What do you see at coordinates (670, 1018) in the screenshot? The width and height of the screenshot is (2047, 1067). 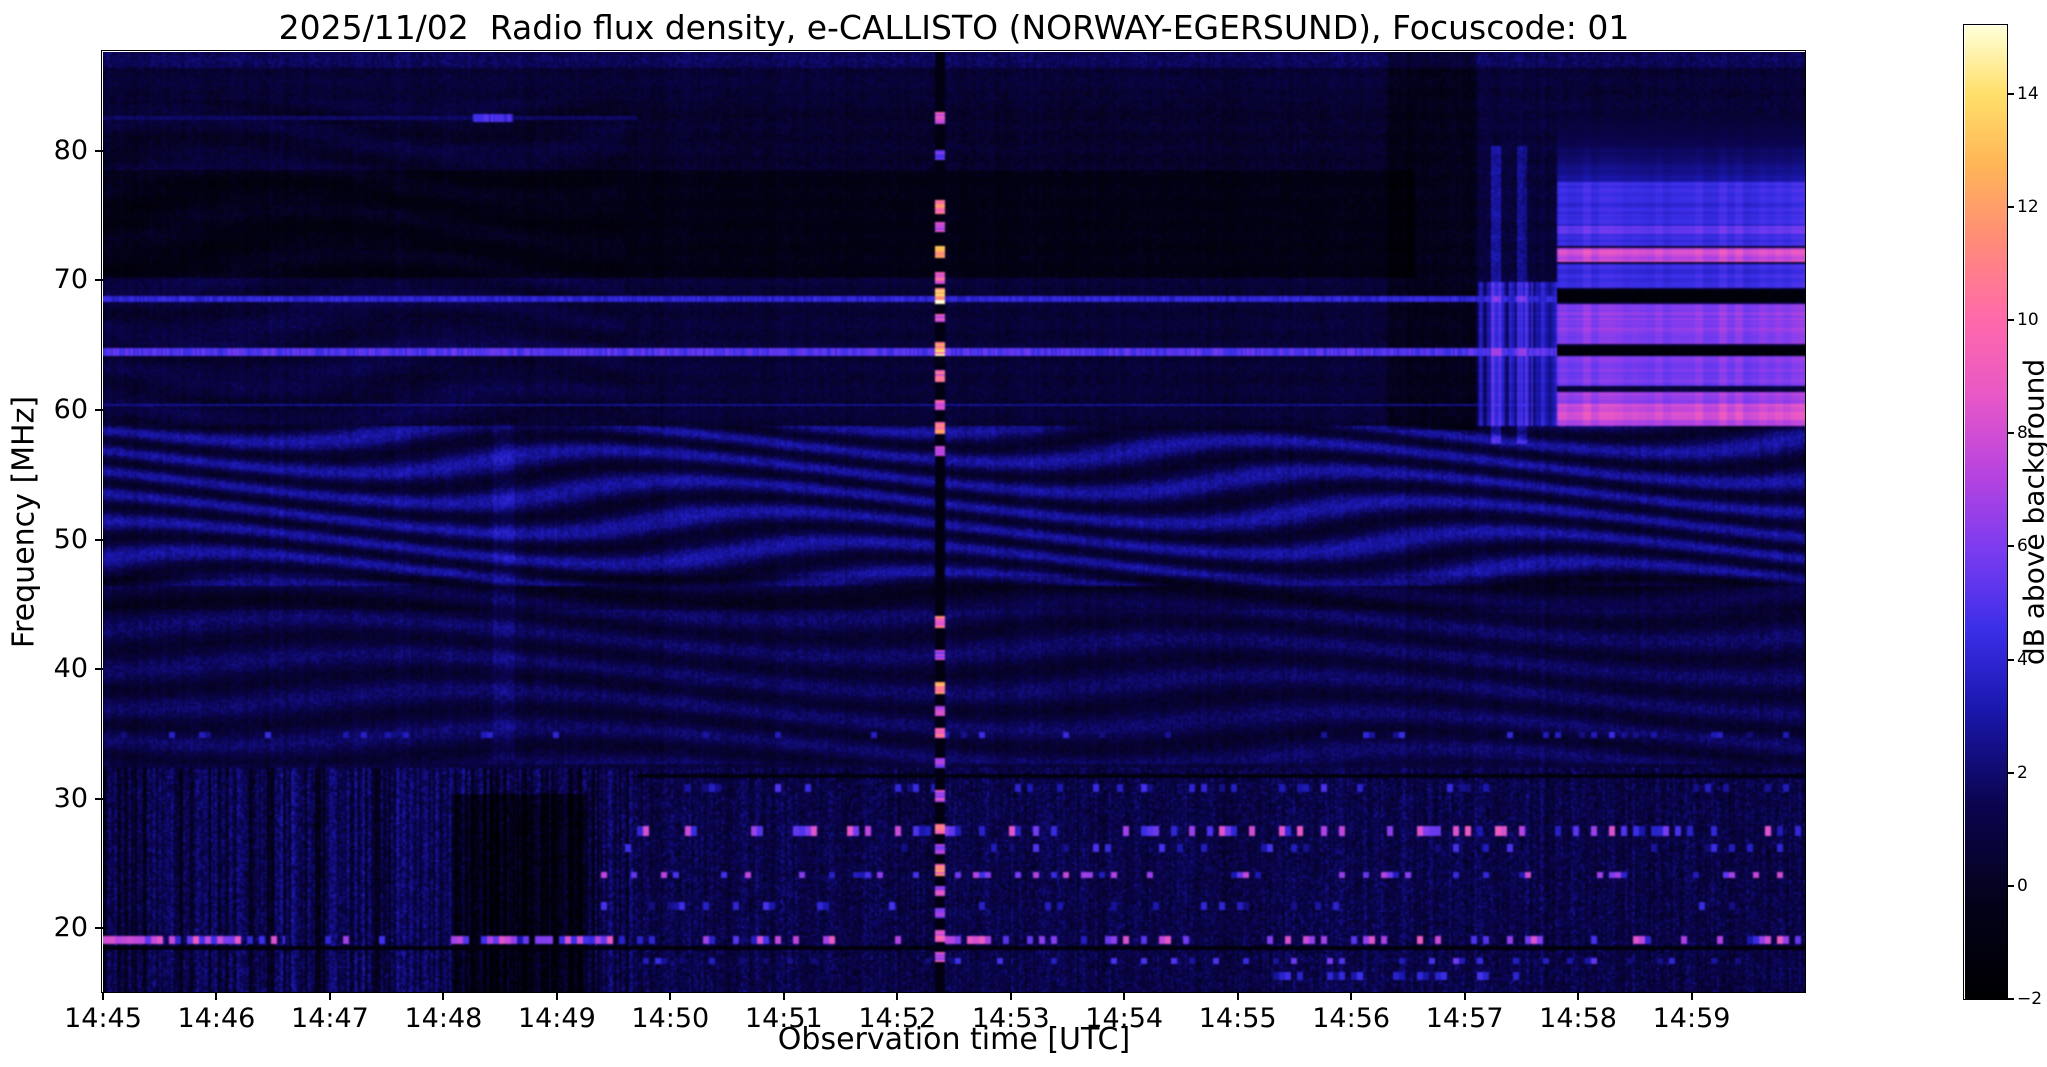 I see `x-tick-label: 14:50` at bounding box center [670, 1018].